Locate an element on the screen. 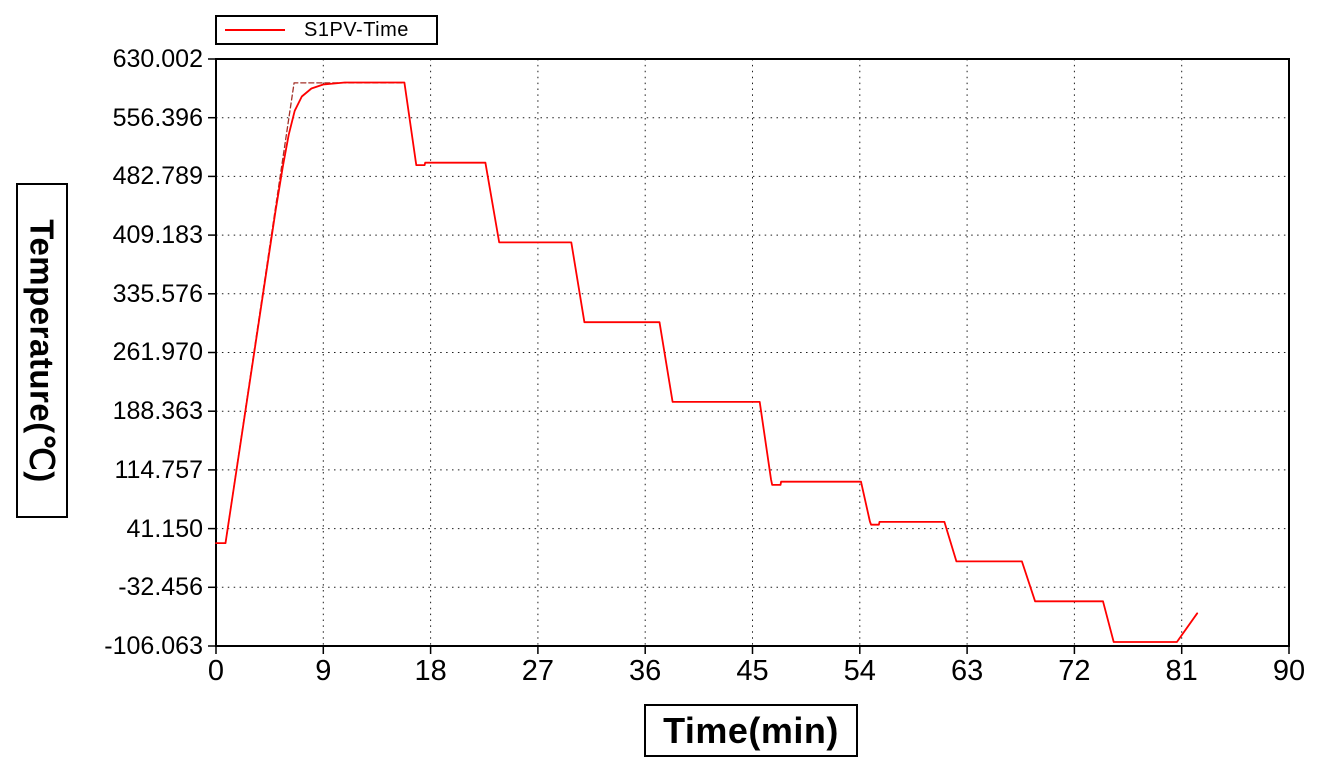 The image size is (1320, 771). x-tick-label: 27 is located at coordinates (538, 671).